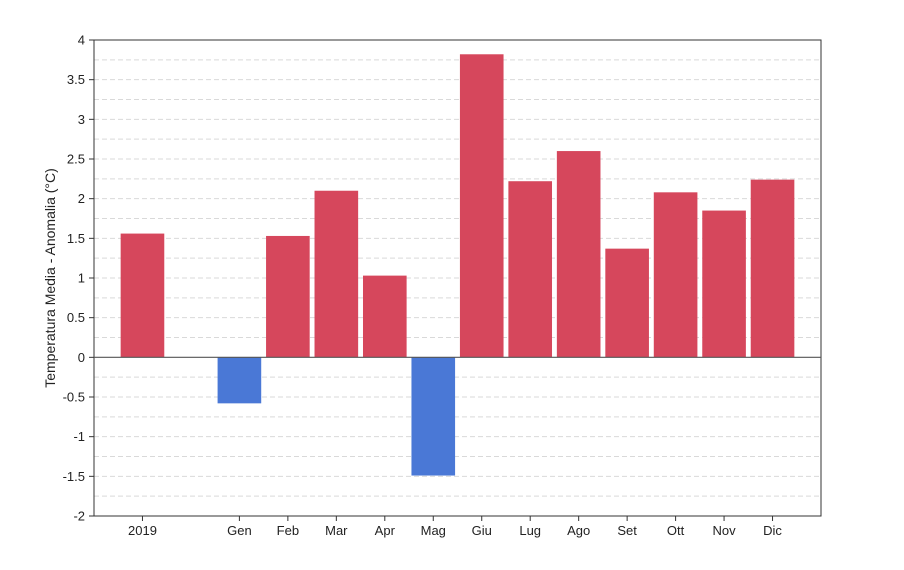 Image resolution: width=904 pixels, height=570 pixels. What do you see at coordinates (336, 274) in the screenshot?
I see `bar-mar` at bounding box center [336, 274].